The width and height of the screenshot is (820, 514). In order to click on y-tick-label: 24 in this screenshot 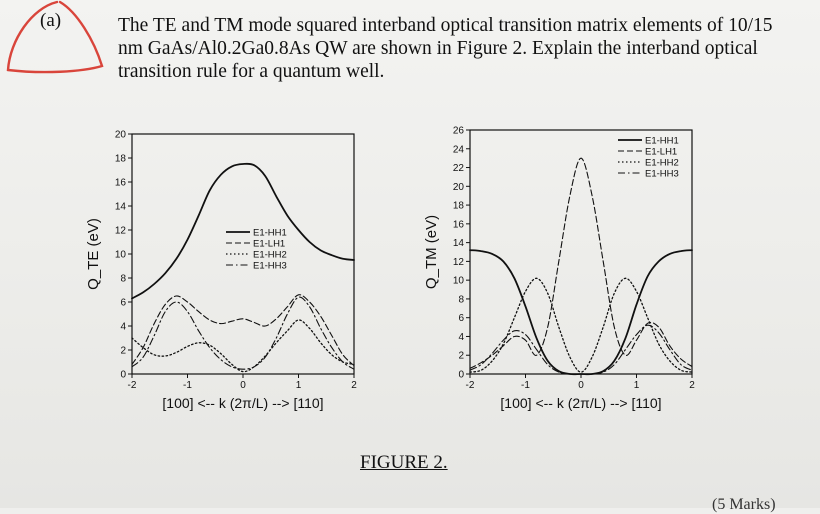, I will do `click(459, 149)`.